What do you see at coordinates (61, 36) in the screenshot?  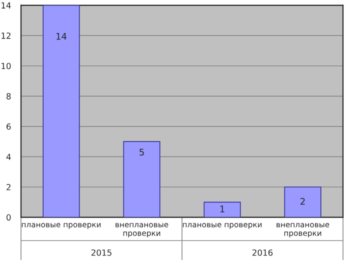 I see `data-label: 14` at bounding box center [61, 36].